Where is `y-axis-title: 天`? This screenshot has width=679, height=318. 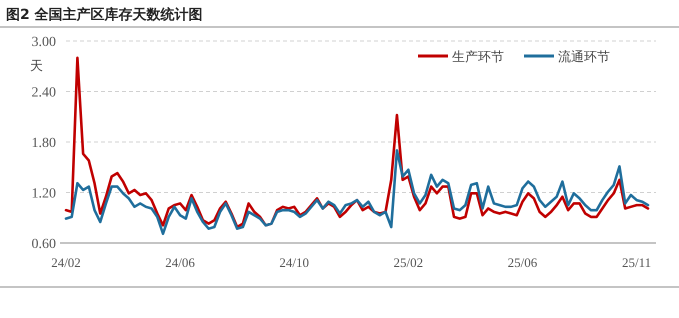 y-axis-title: 天 is located at coordinates (36, 66).